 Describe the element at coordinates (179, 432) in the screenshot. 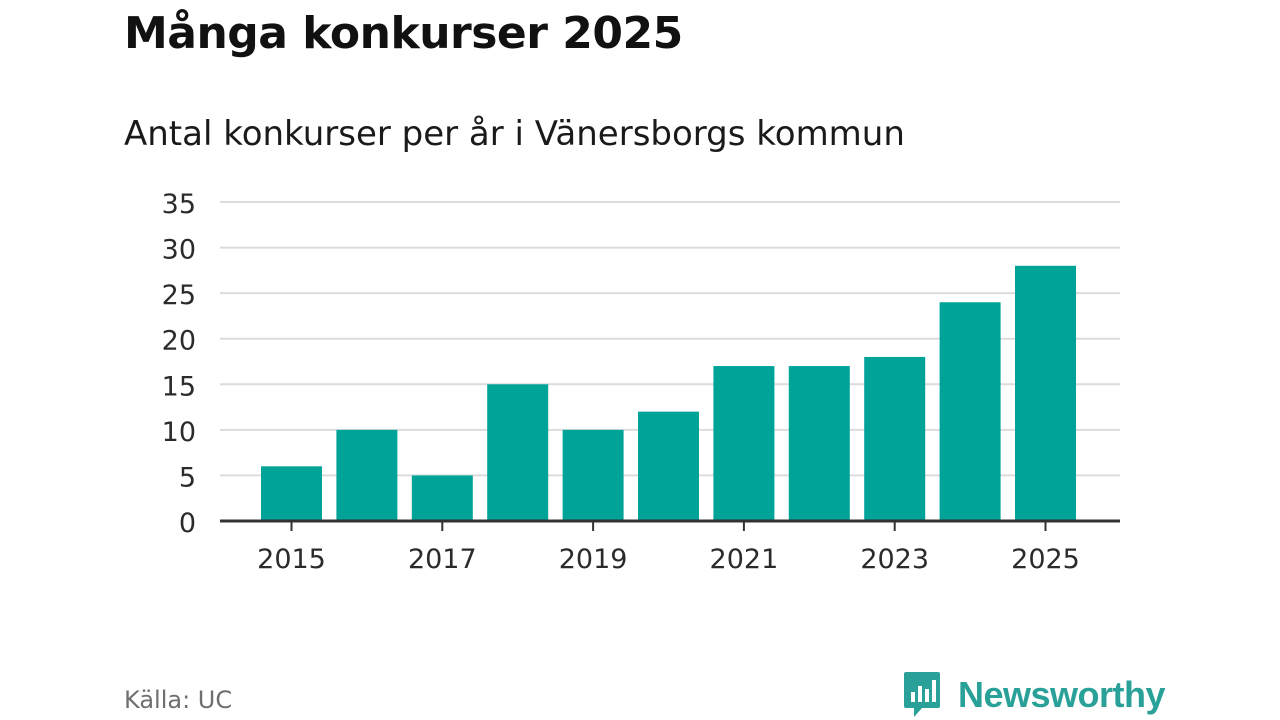

I see `y-tick-label-10: 10` at that location.